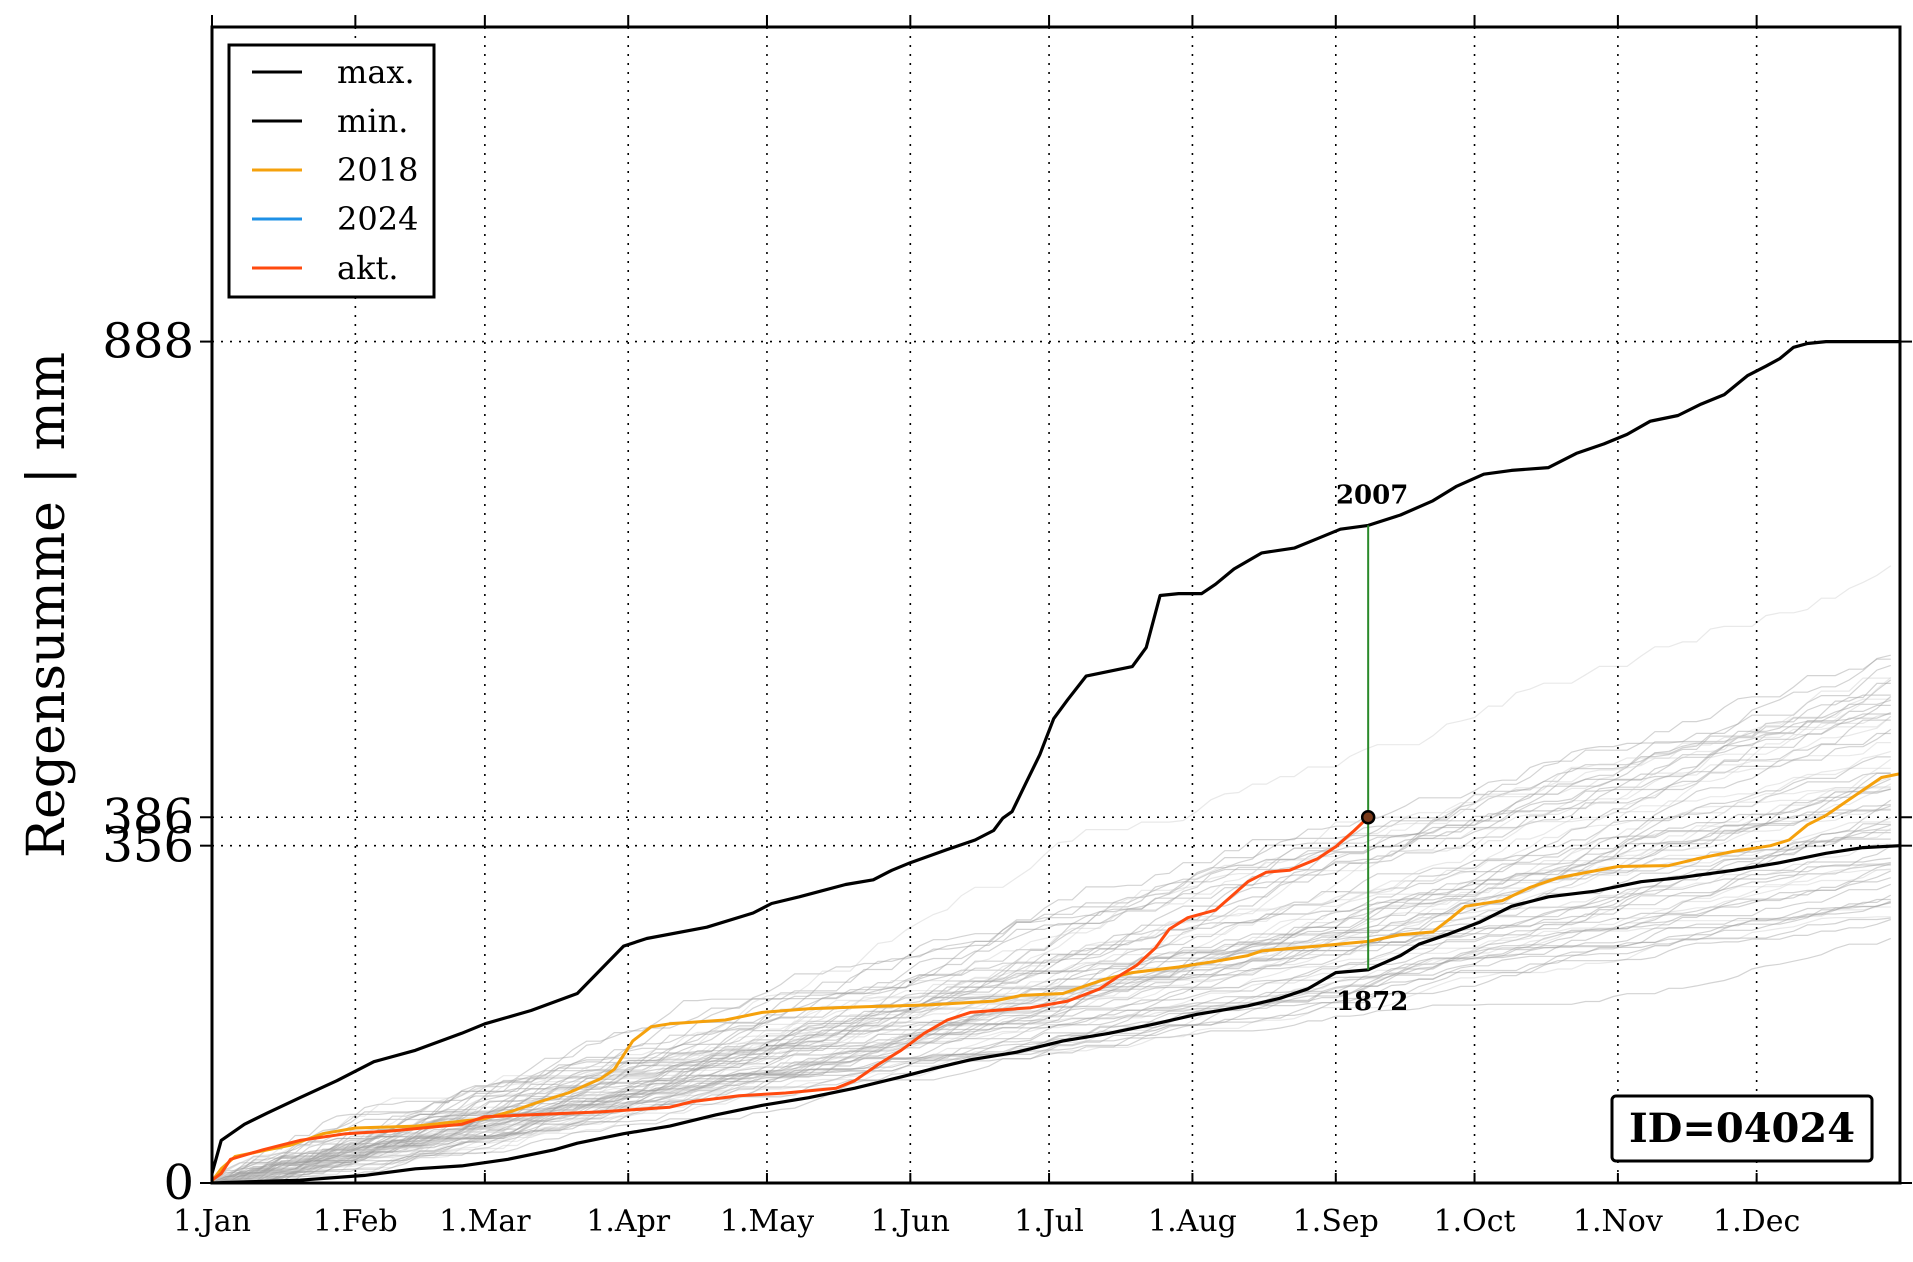  I want to click on x-tick-label: 1.Jan, so click(212, 1221).